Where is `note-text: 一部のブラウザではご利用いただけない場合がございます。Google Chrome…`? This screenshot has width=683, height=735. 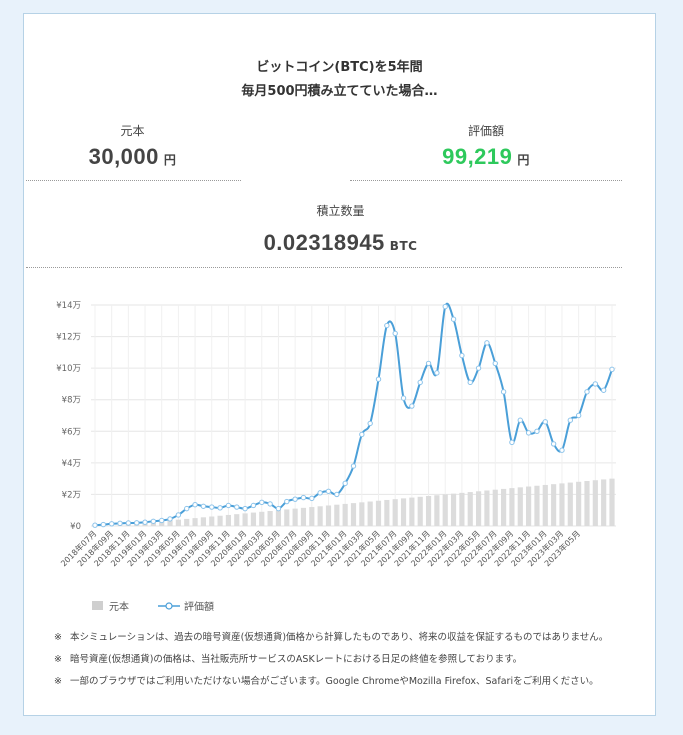
note-text: 一部のブラウザではご利用いただけない場合がございます。Google Chrome… is located at coordinates (334, 681).